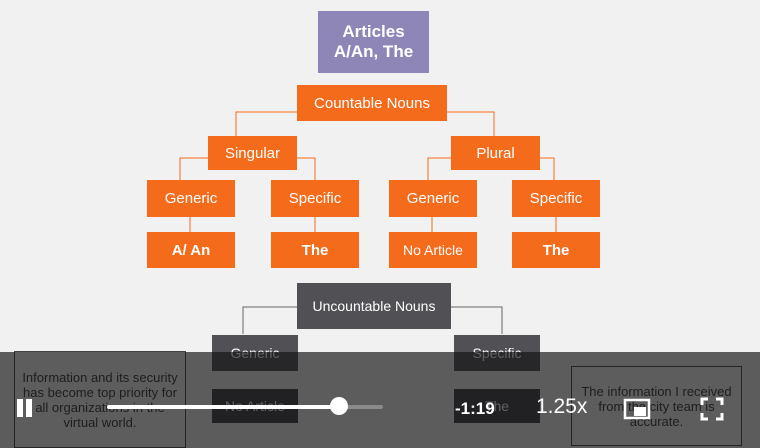  What do you see at coordinates (252, 153) in the screenshot?
I see `singular-box: Singular` at bounding box center [252, 153].